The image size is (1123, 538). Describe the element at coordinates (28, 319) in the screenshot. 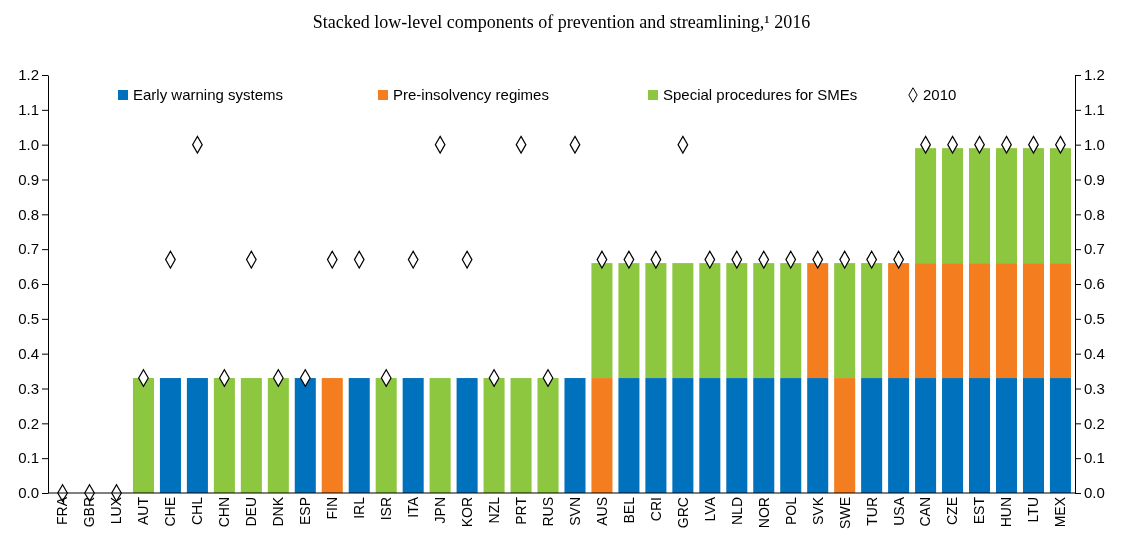

I see `y-tick-label: 0.5` at that location.